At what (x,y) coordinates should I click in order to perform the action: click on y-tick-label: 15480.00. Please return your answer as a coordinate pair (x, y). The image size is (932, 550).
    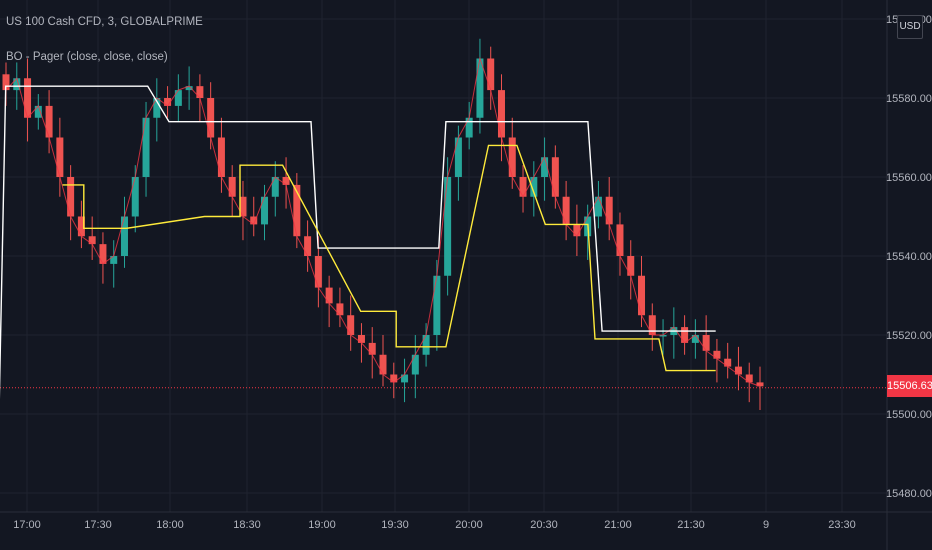
    Looking at the image, I should click on (909, 494).